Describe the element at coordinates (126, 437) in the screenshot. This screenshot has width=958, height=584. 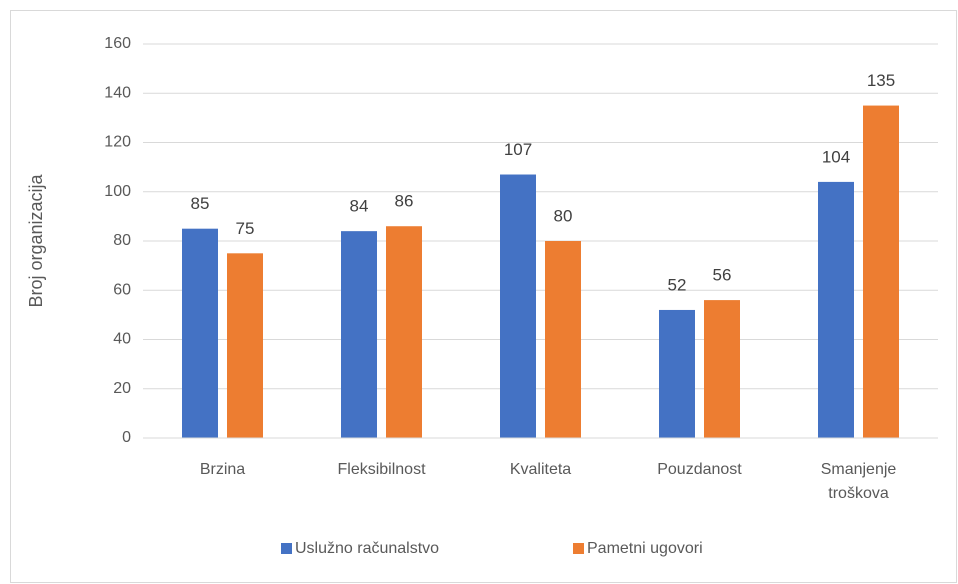
I see `y-tick-label: 0` at that location.